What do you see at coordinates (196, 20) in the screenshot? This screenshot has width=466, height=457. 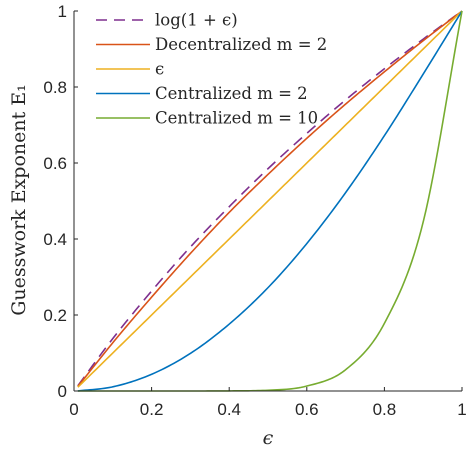 I see `legend-label: log(1 + ϵ)` at bounding box center [196, 20].